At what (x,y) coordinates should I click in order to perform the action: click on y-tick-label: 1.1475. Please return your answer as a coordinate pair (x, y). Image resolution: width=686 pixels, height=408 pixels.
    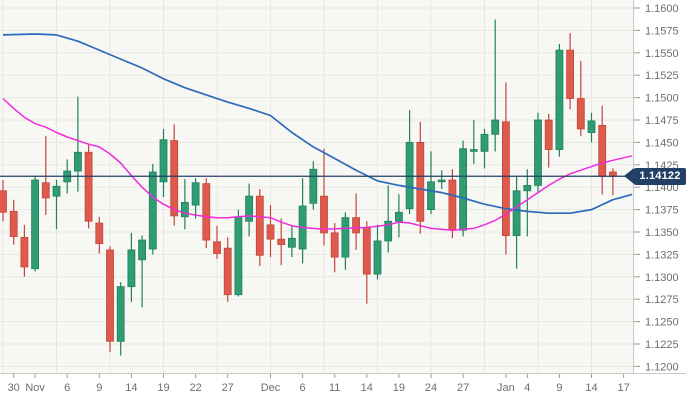
    Looking at the image, I should click on (662, 121).